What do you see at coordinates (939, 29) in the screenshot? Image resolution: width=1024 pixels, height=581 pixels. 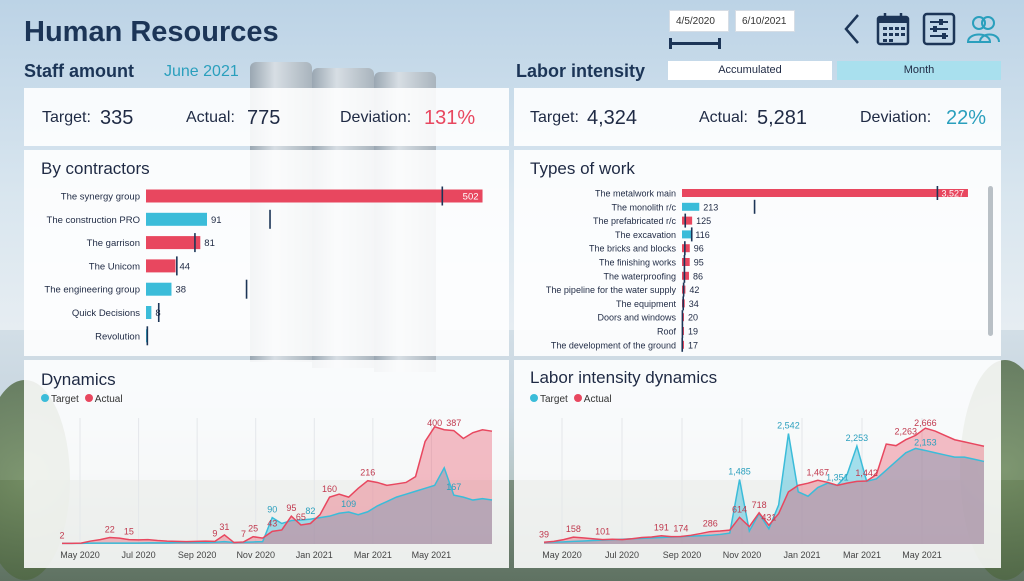 I see `filter-sliders-icon` at bounding box center [939, 29].